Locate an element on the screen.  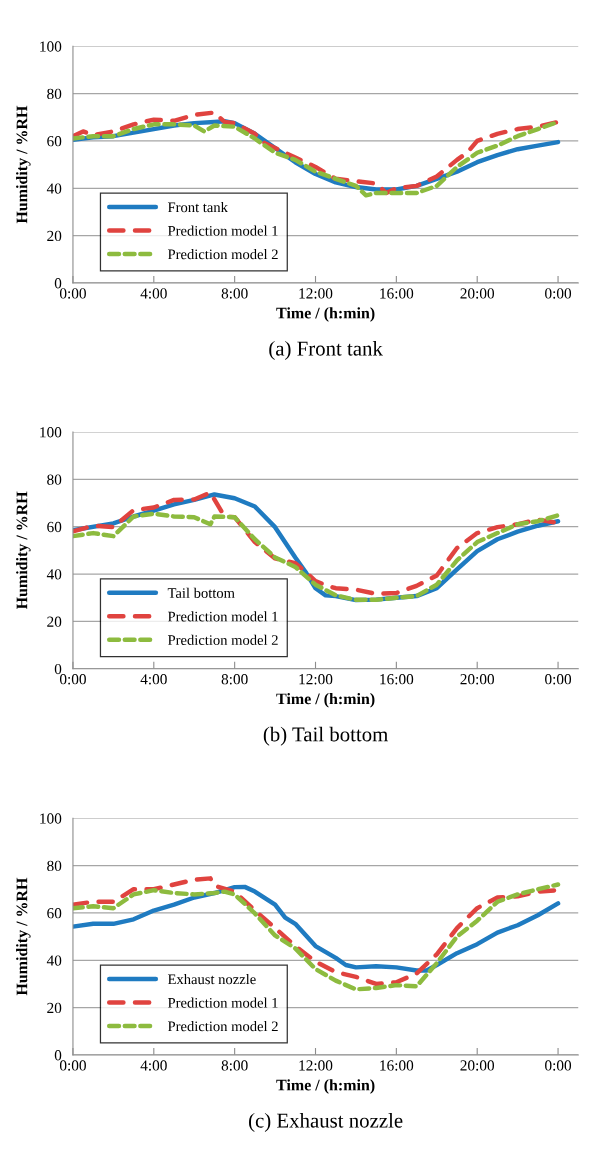
text: (a) Front tank is located at coordinates (326, 350).